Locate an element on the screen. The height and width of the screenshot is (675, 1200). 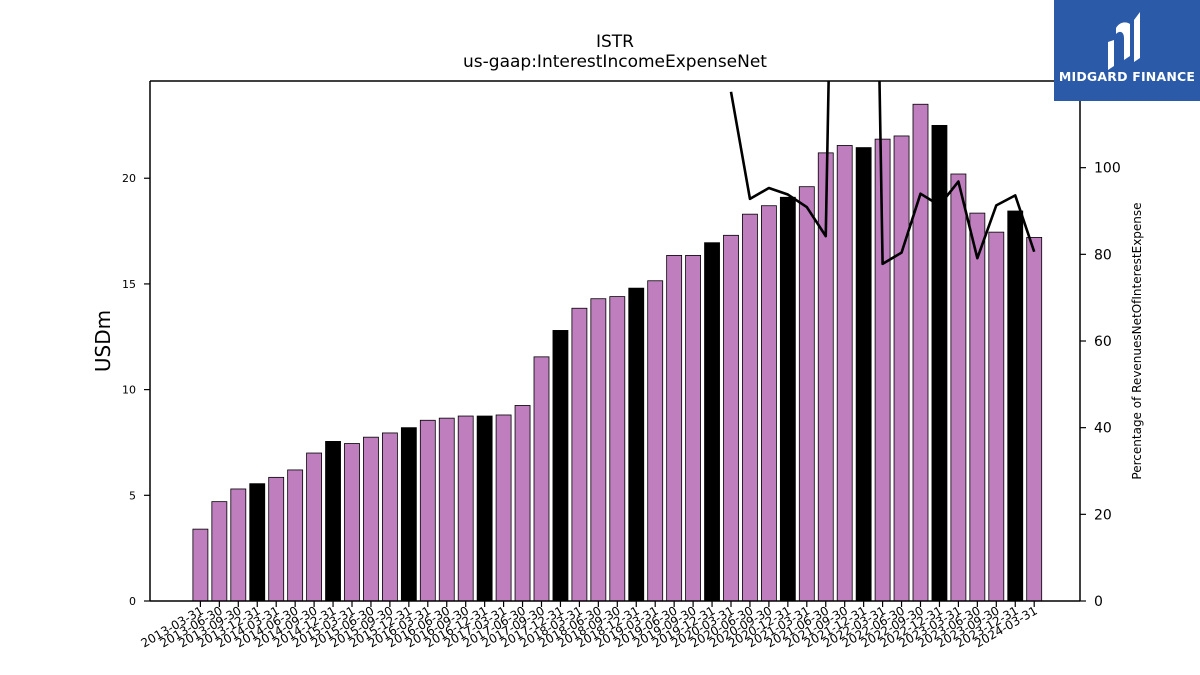
y2-tick-label: 20 is located at coordinates (1103, 515).